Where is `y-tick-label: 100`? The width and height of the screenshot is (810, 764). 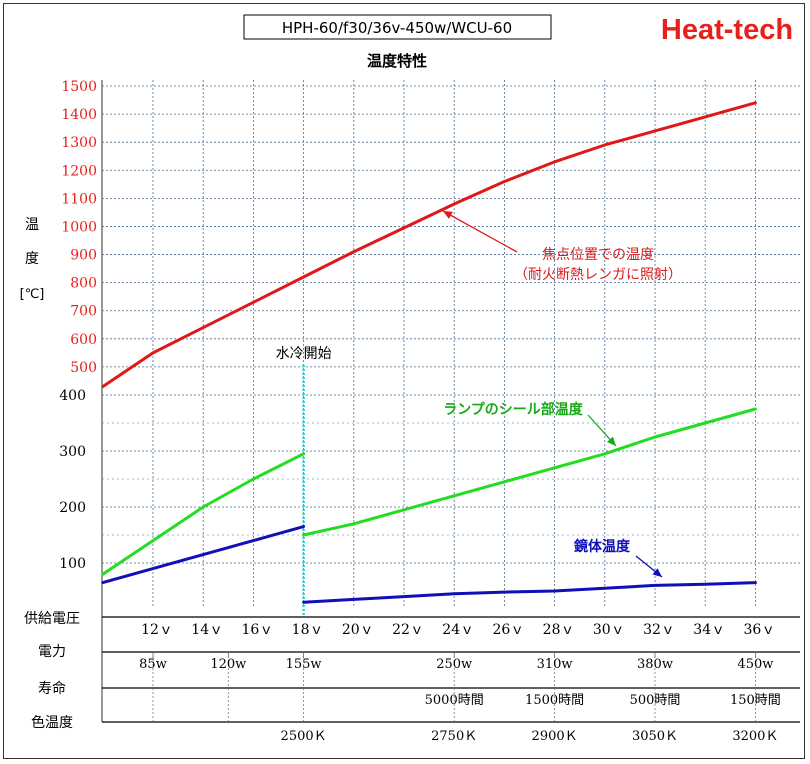
y-tick-label: 100 is located at coordinates (72, 564).